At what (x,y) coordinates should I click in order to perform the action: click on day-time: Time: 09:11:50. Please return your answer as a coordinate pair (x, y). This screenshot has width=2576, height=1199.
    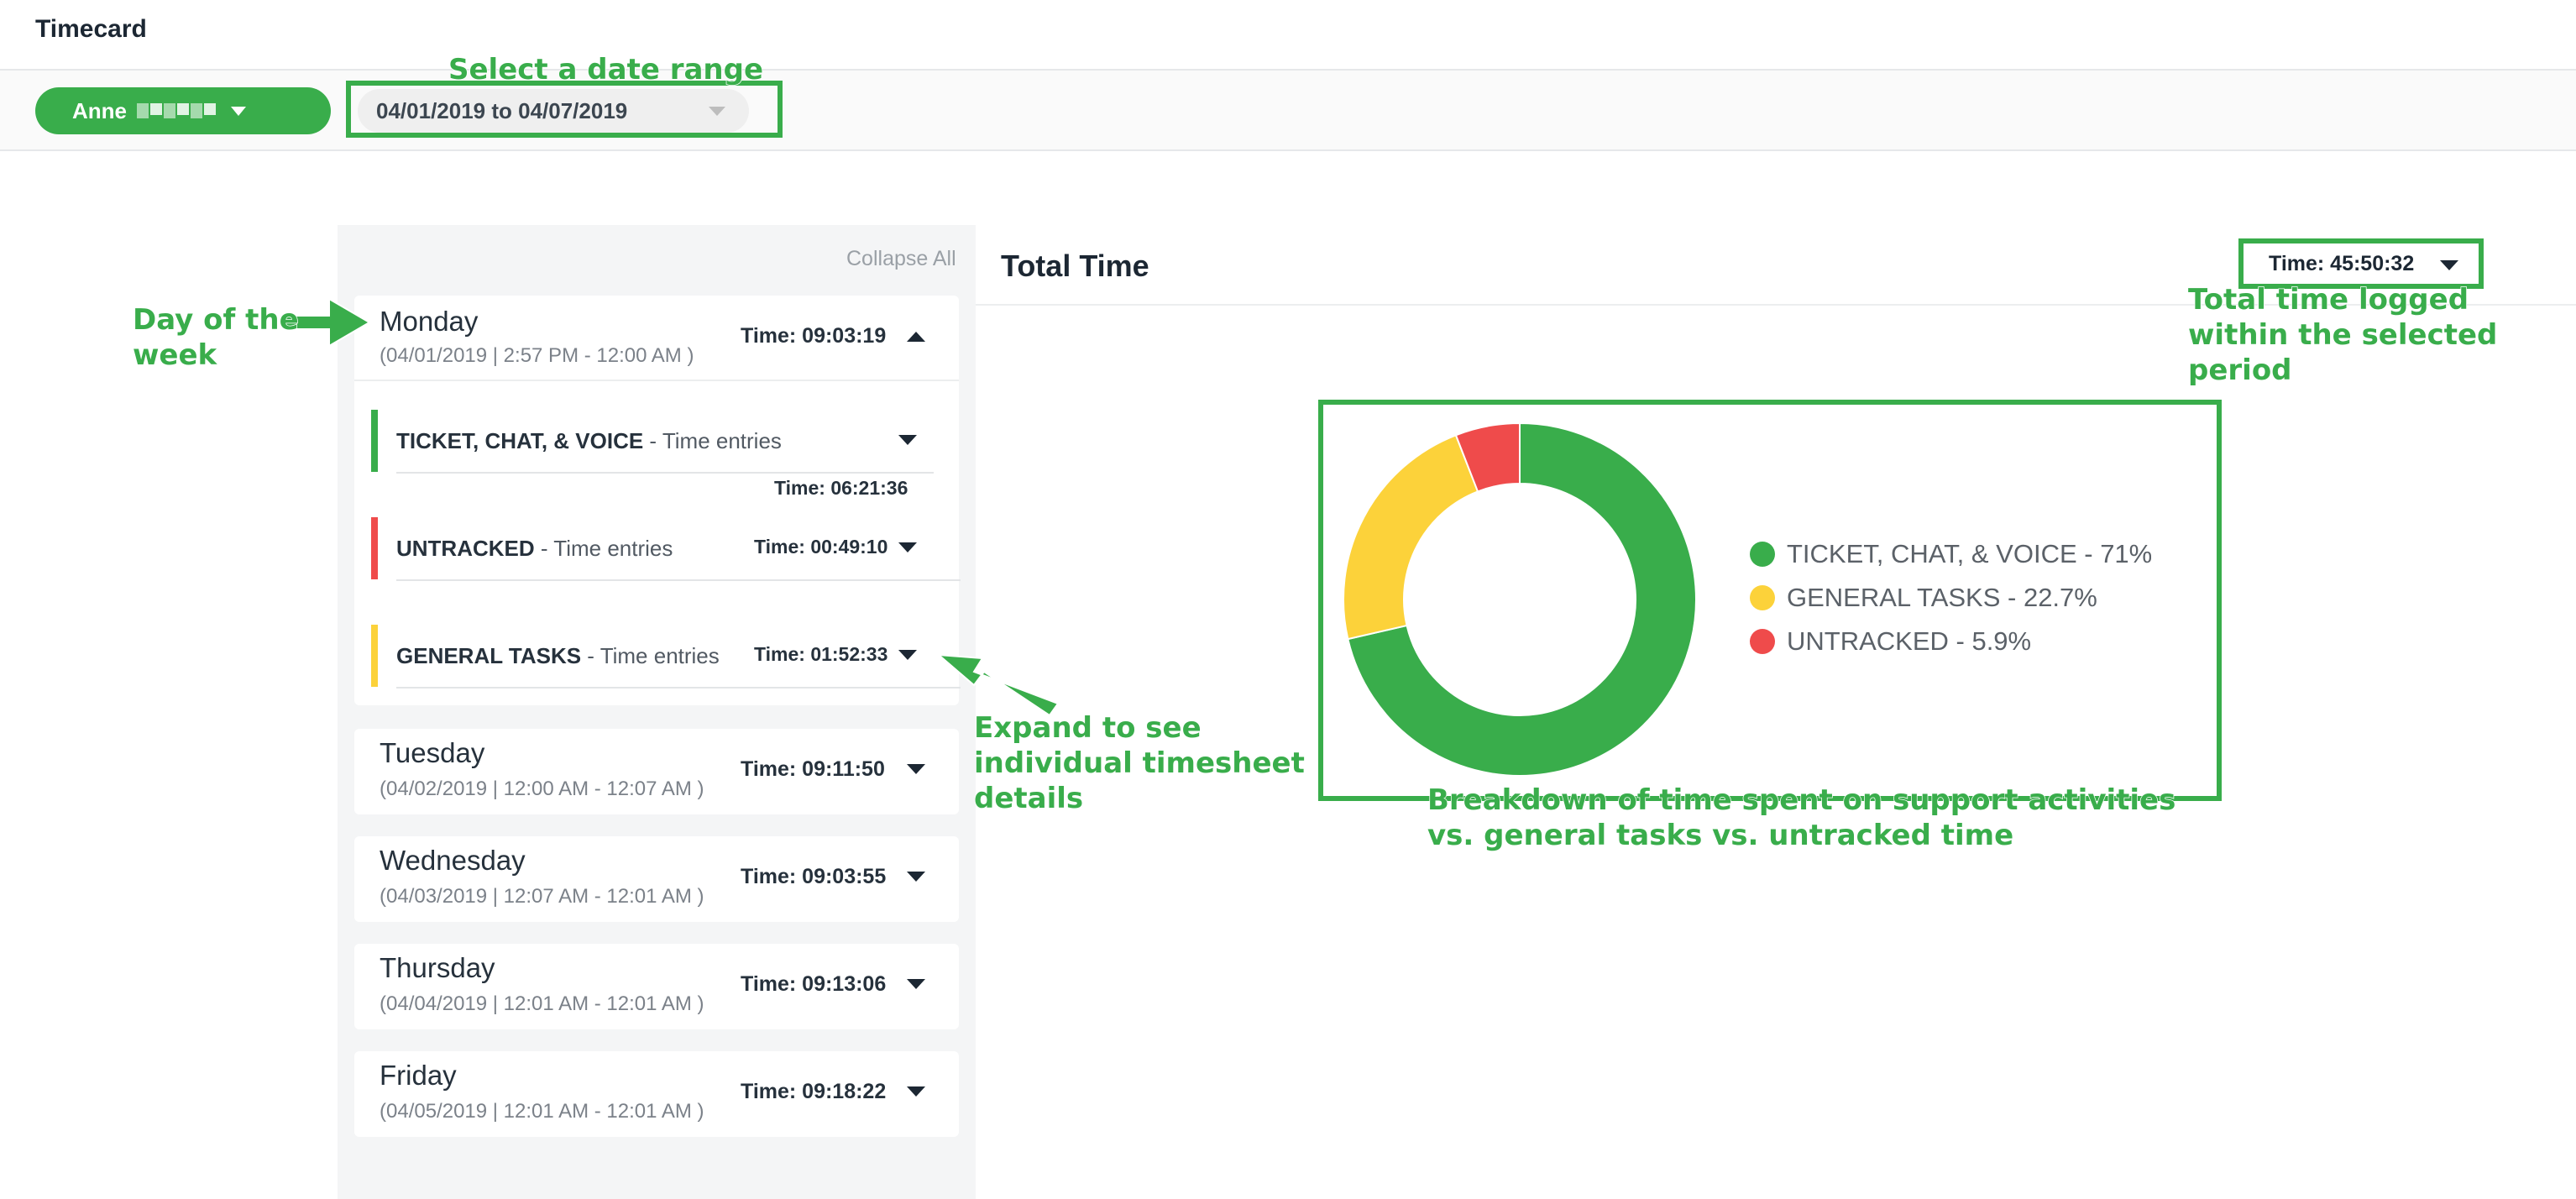
    Looking at the image, I should click on (813, 769).